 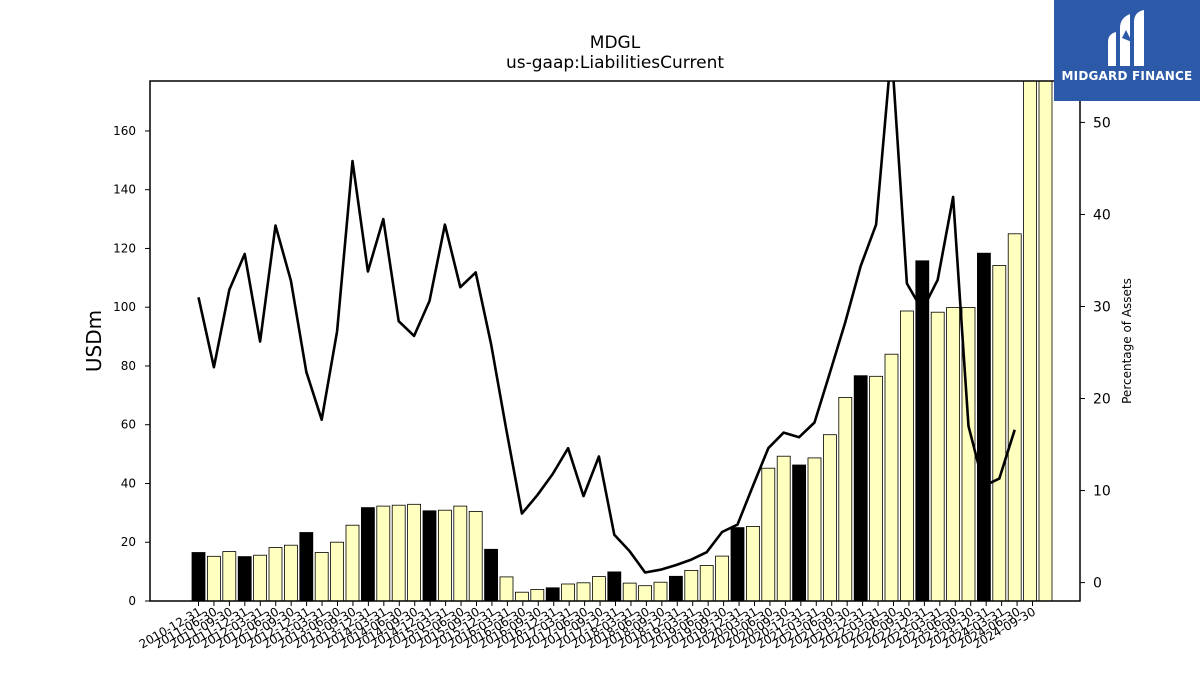 I want to click on right-axis: 0 10 20 30 40 50, so click(x=1095, y=353).